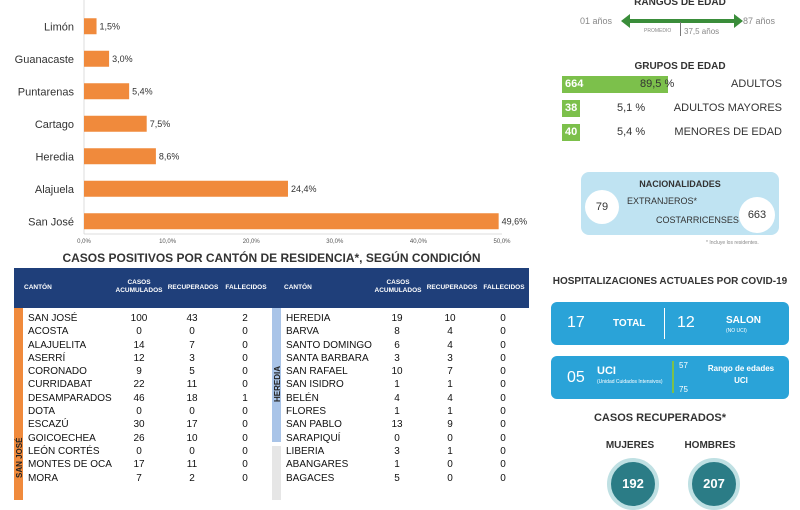 This screenshot has height=510, width=800. What do you see at coordinates (680, 184) in the screenshot?
I see `nacionalidades-title: NACIONALIDADES` at bounding box center [680, 184].